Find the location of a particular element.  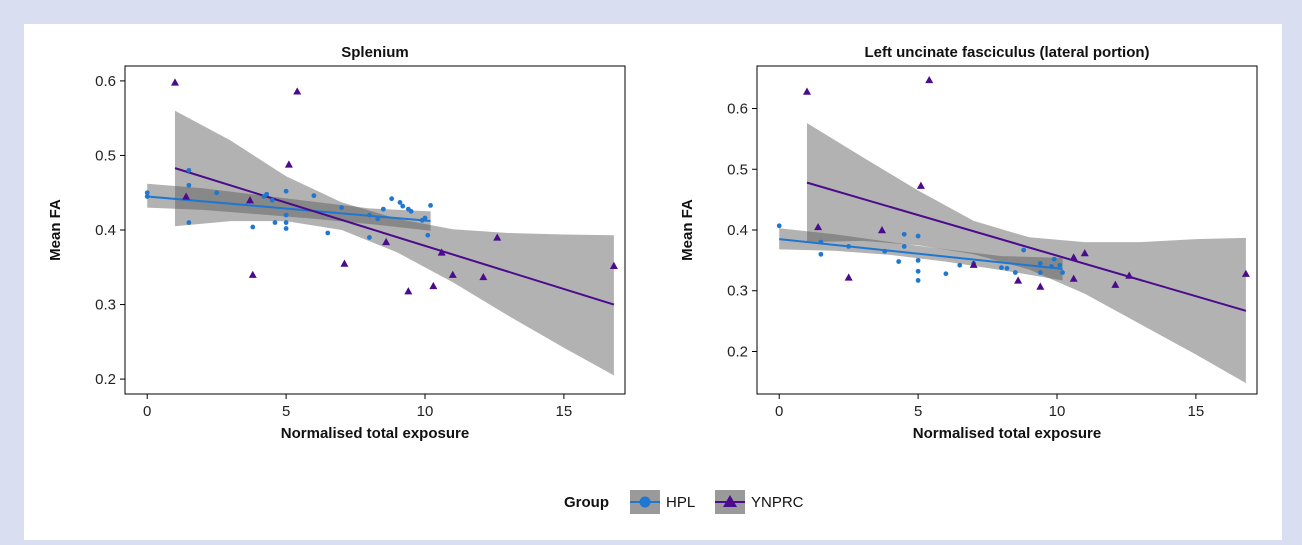

y-tick-label: 0.6 is located at coordinates (737, 109).